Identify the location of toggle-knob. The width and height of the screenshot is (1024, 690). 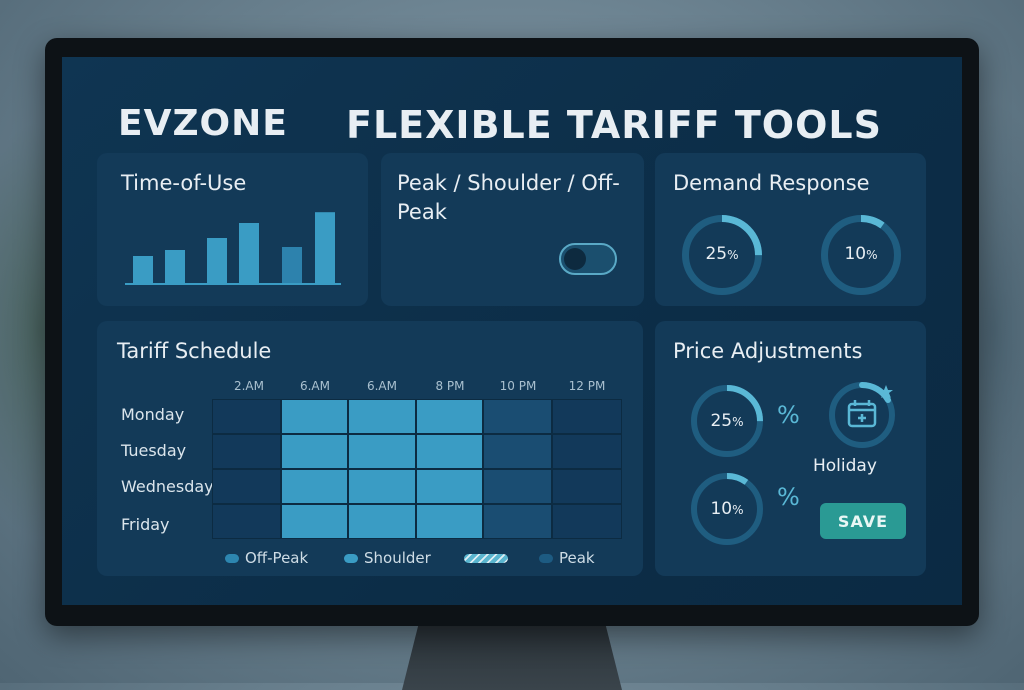
(575, 259).